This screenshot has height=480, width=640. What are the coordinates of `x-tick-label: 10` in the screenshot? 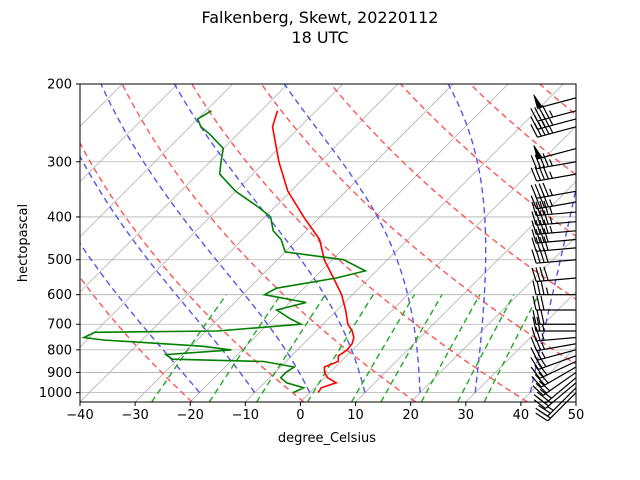 It's located at (355, 415).